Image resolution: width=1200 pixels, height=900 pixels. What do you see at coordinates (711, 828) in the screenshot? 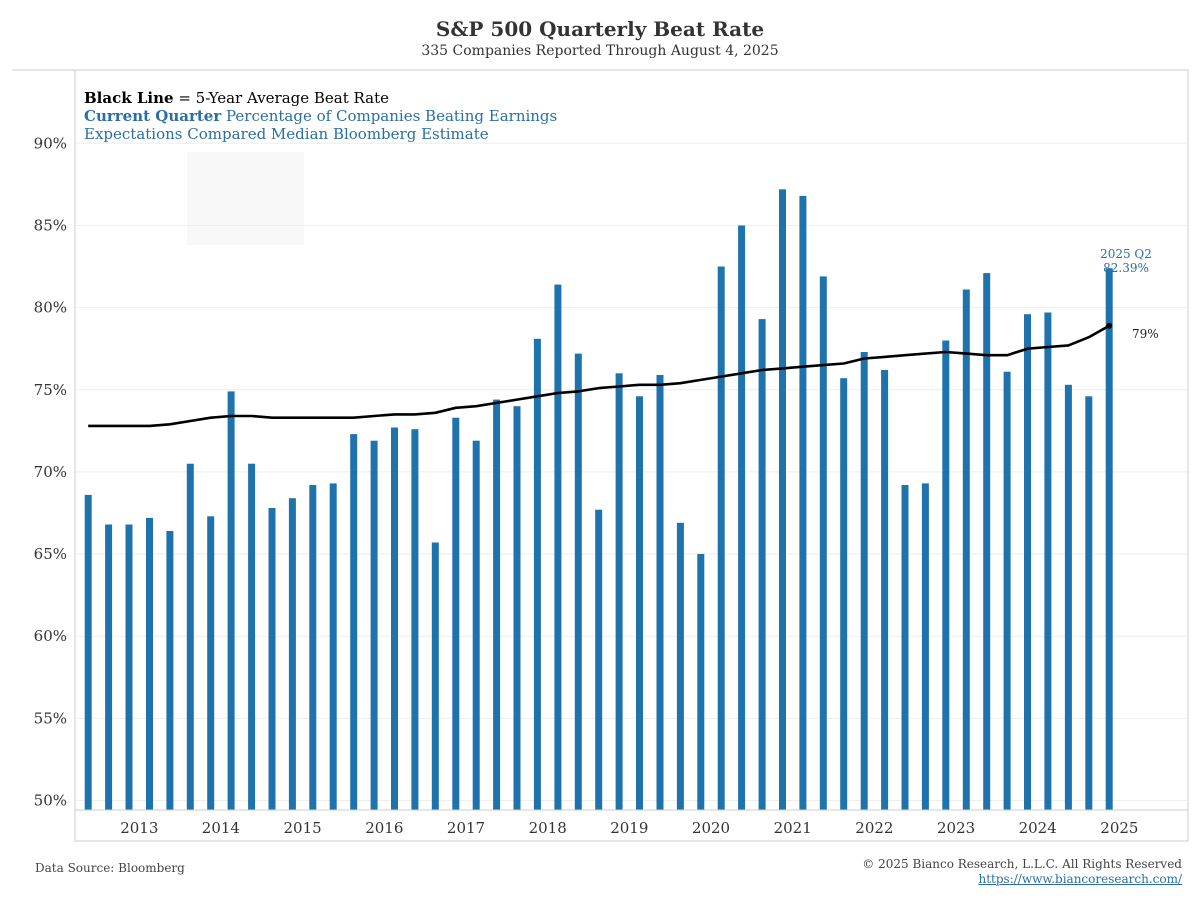
I see `x-year-label: 2020` at bounding box center [711, 828].